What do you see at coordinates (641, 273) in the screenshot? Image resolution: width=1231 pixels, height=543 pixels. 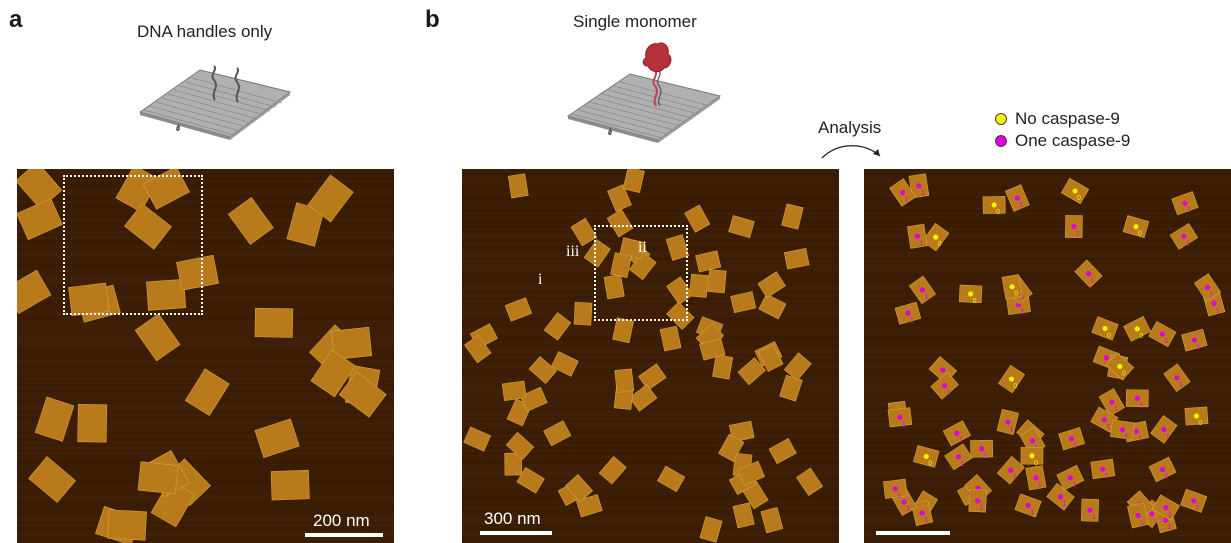 I see `zoom-box-b` at bounding box center [641, 273].